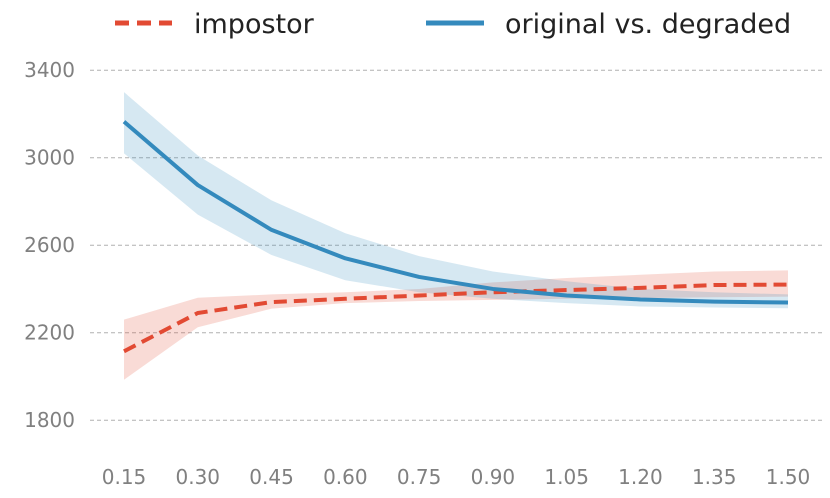  I want to click on x-tick-label-1.05: 1.05, so click(566, 477).